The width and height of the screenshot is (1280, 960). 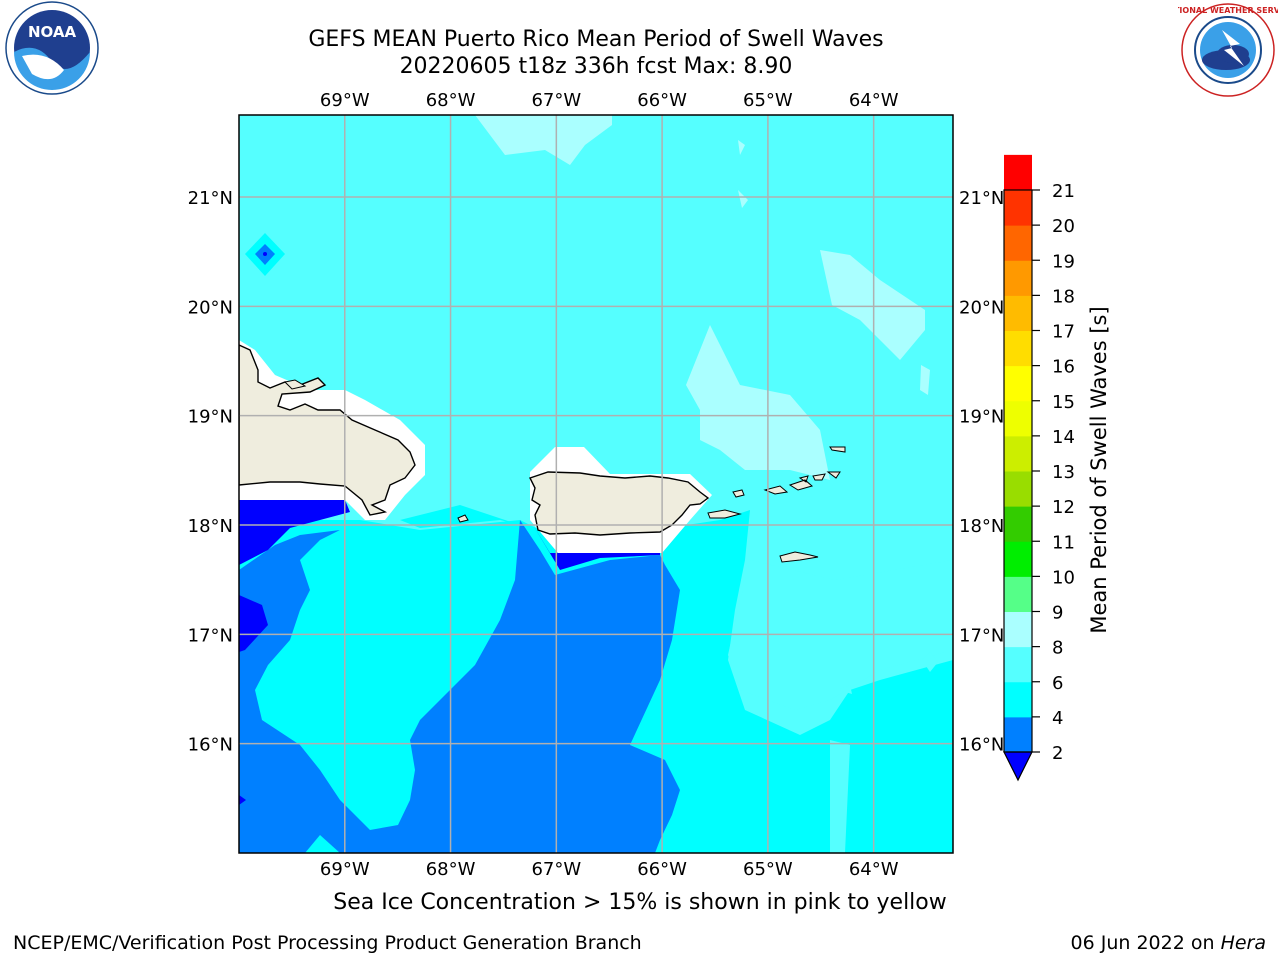 What do you see at coordinates (52, 48) in the screenshot?
I see `noaa-logo: NOAA` at bounding box center [52, 48].